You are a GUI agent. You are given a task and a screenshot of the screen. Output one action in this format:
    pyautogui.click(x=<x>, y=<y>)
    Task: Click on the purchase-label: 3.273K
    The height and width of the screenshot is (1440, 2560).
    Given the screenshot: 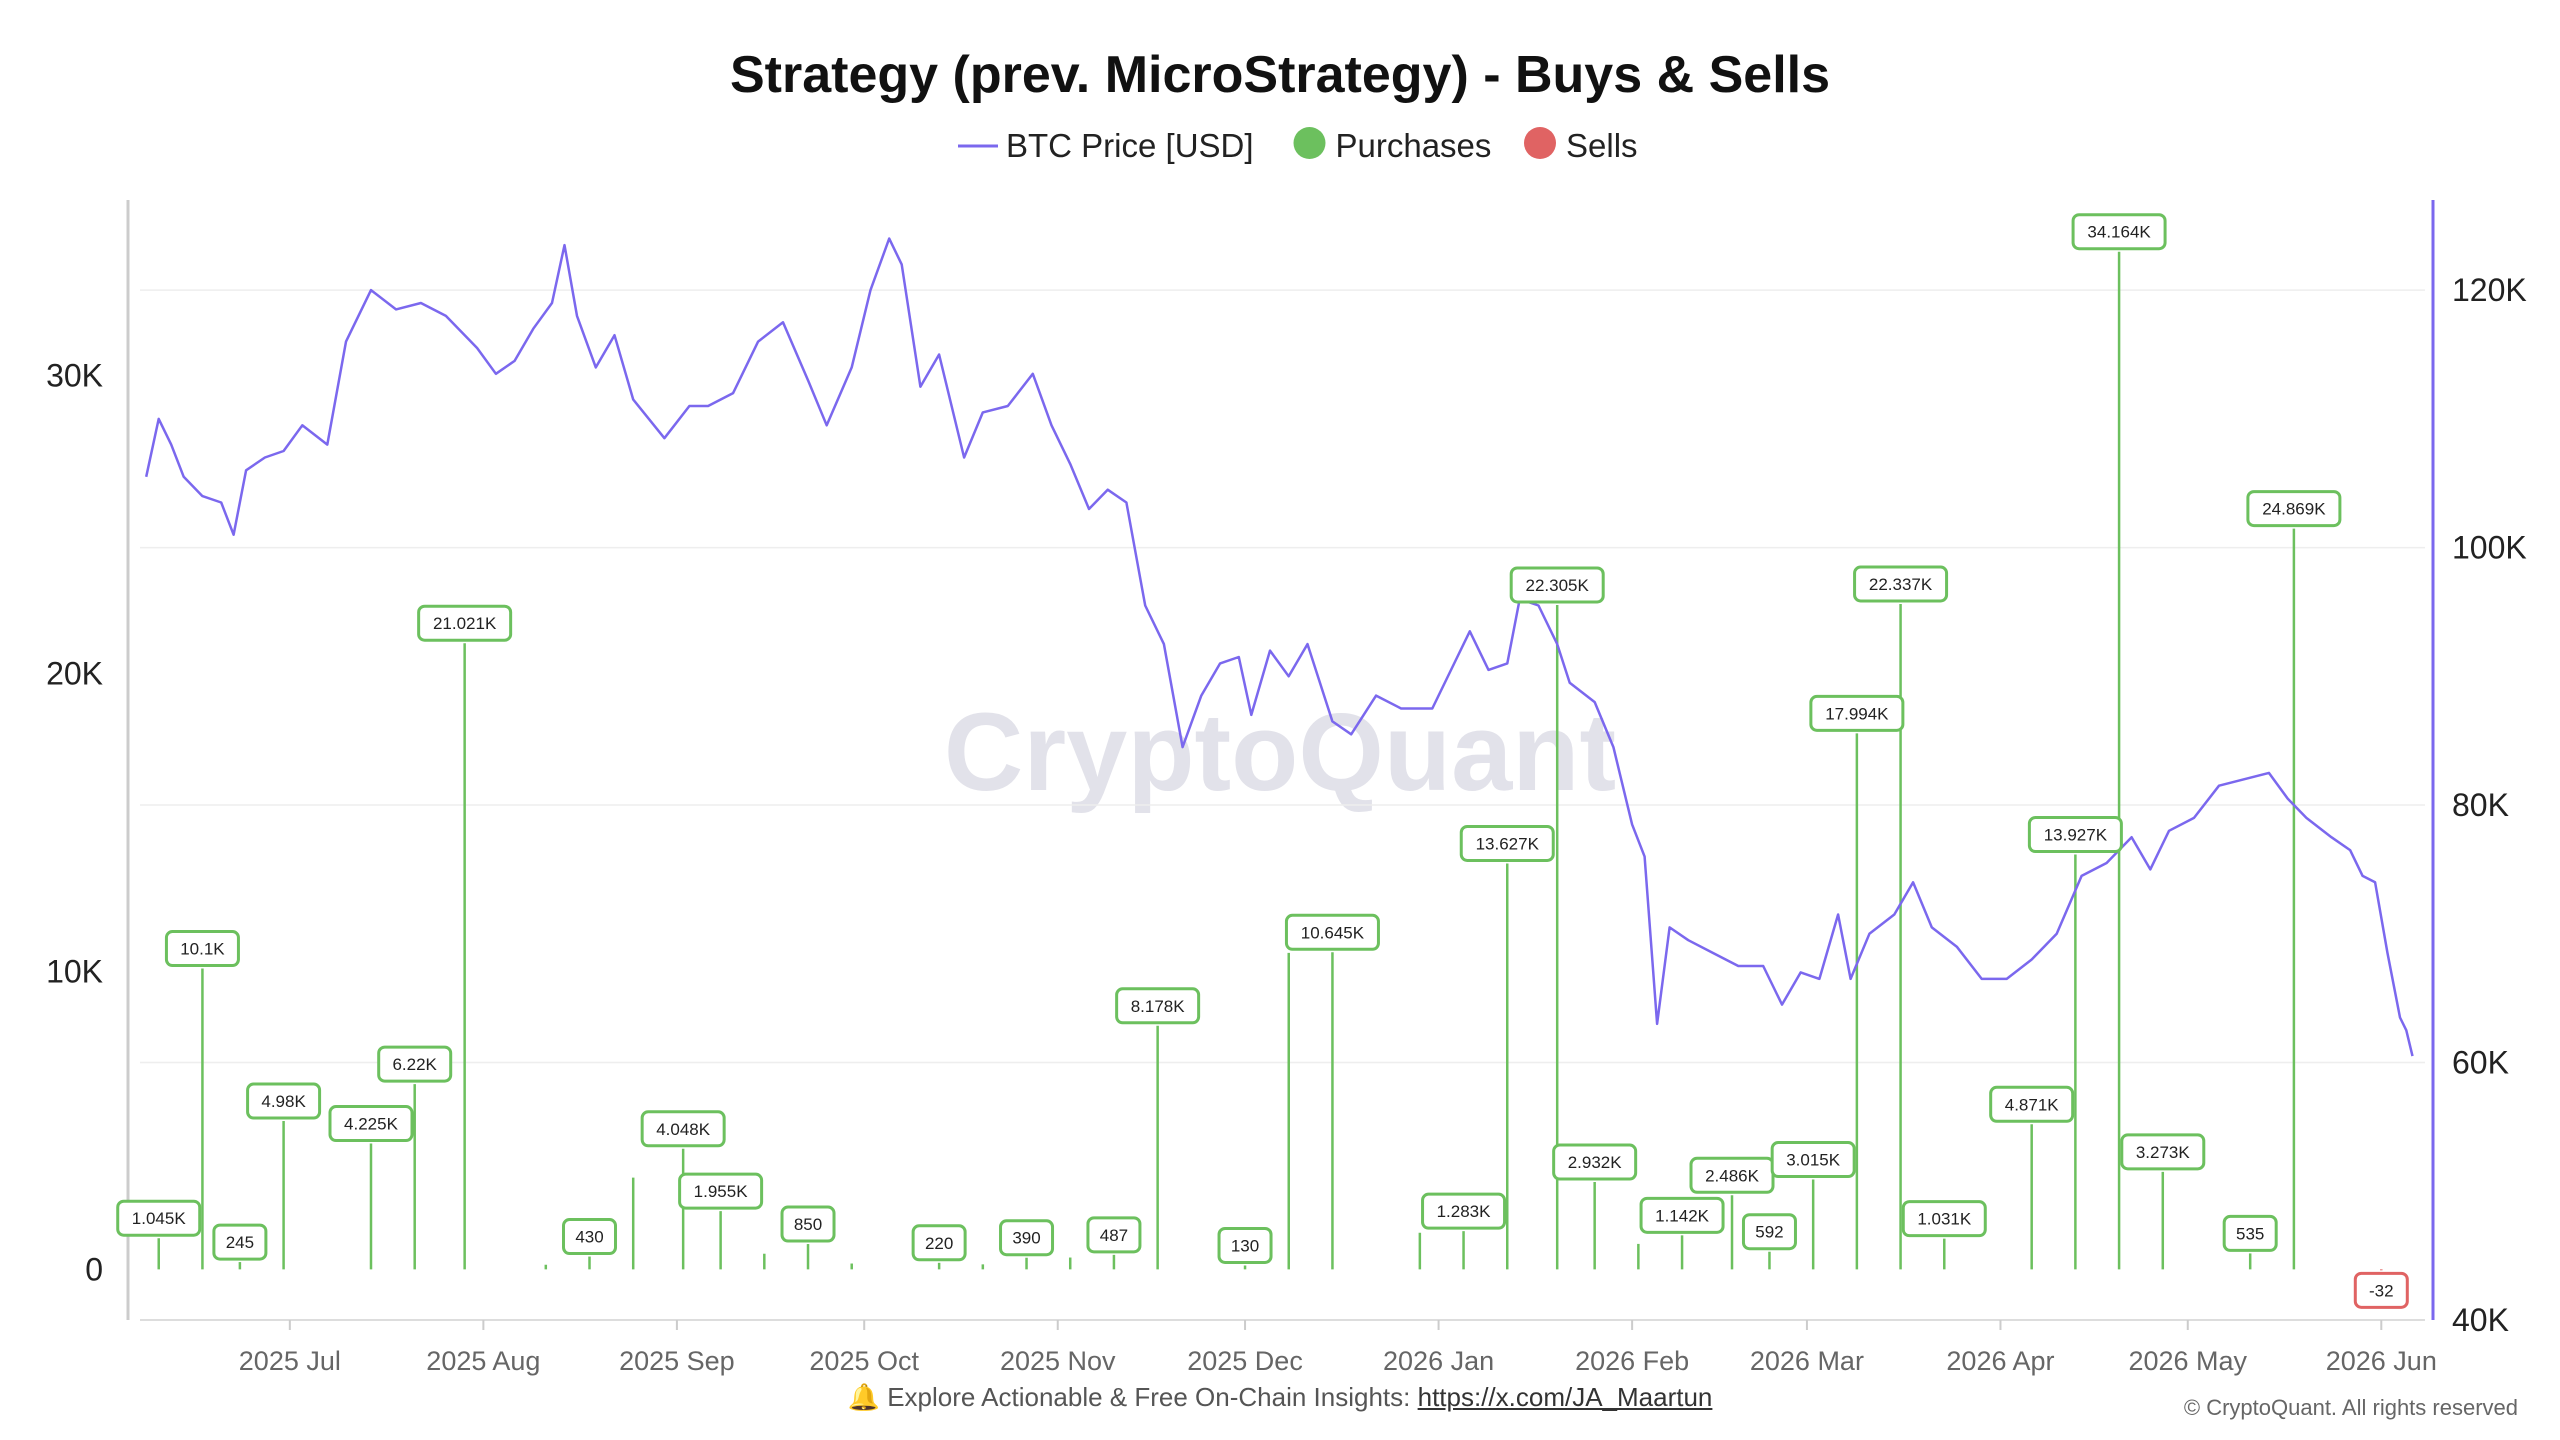 What is the action you would take?
    pyautogui.click(x=2163, y=1152)
    